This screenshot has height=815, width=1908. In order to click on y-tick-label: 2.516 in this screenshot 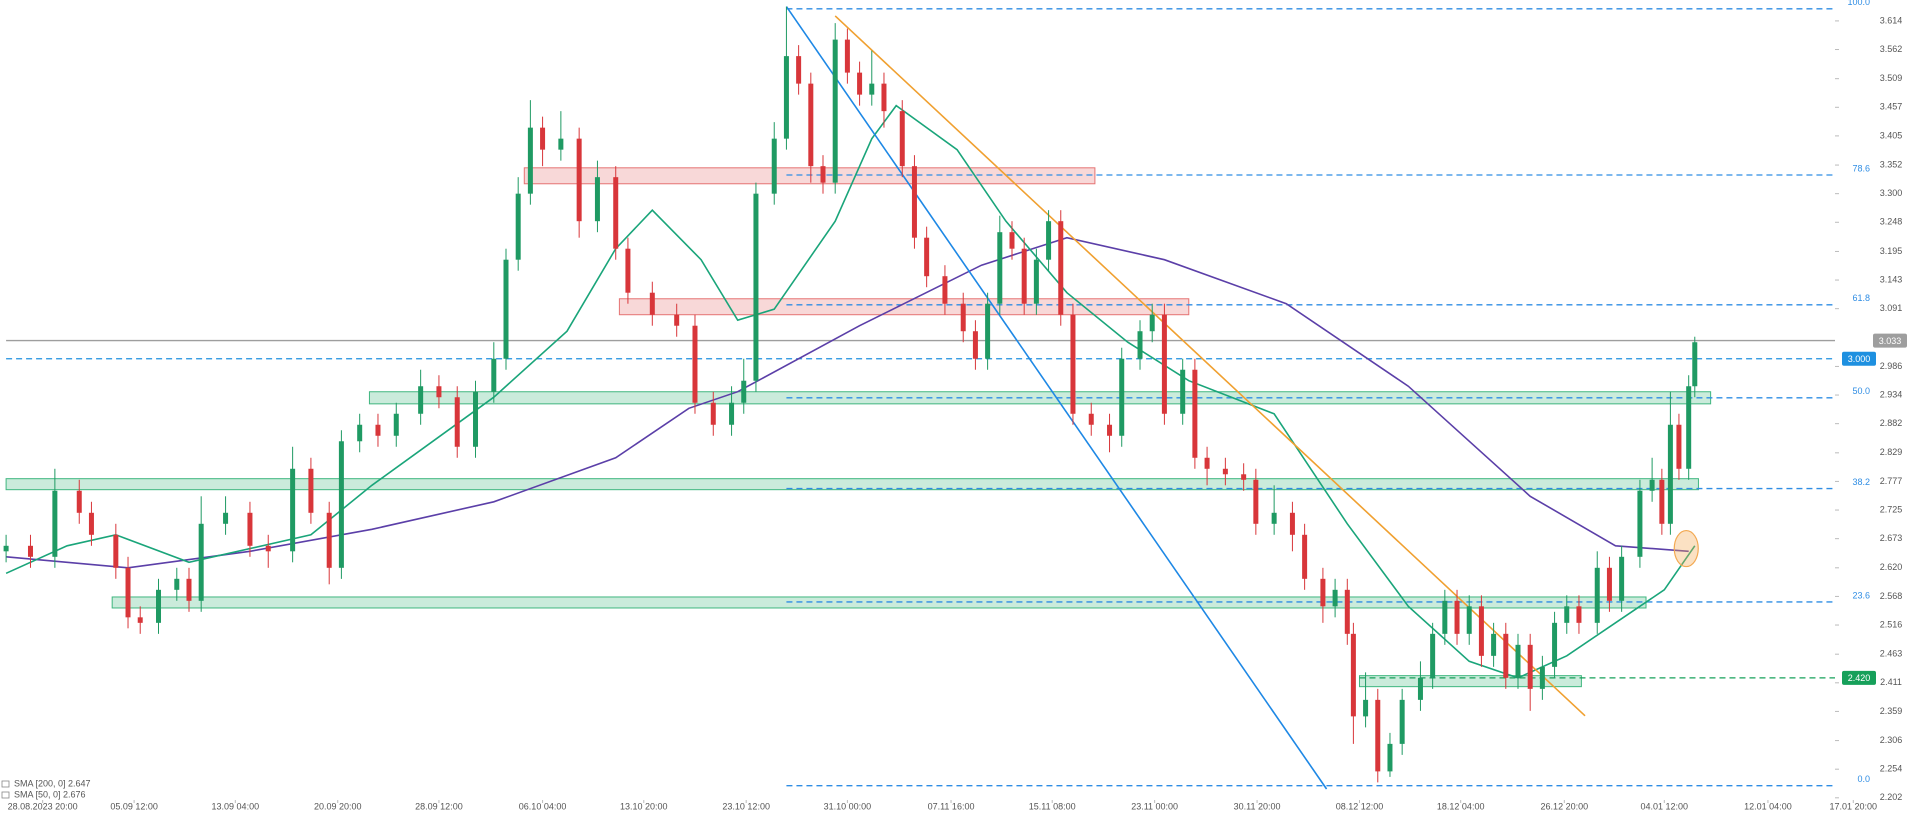, I will do `click(1891, 624)`.